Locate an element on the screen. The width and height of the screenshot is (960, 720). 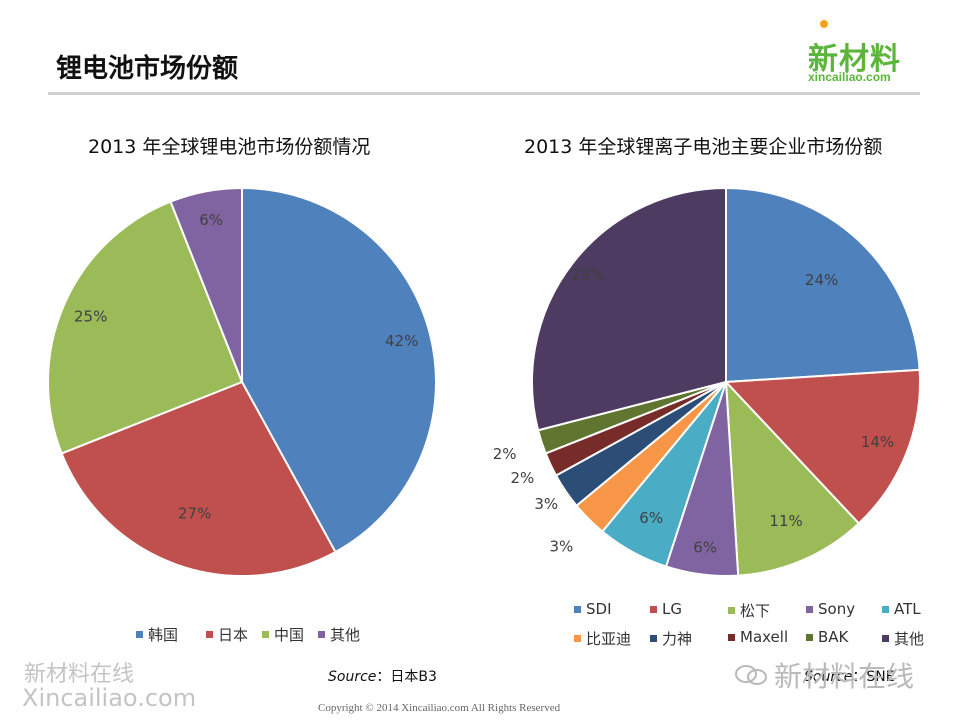
right-legend-item: 力神 is located at coordinates (671, 638).